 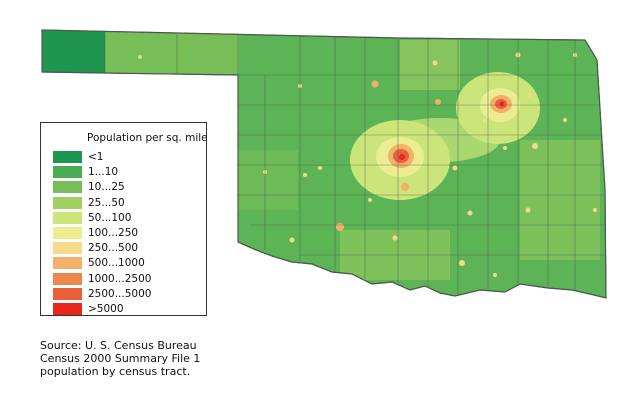 What do you see at coordinates (435, 63) in the screenshot?
I see `ponca-city` at bounding box center [435, 63].